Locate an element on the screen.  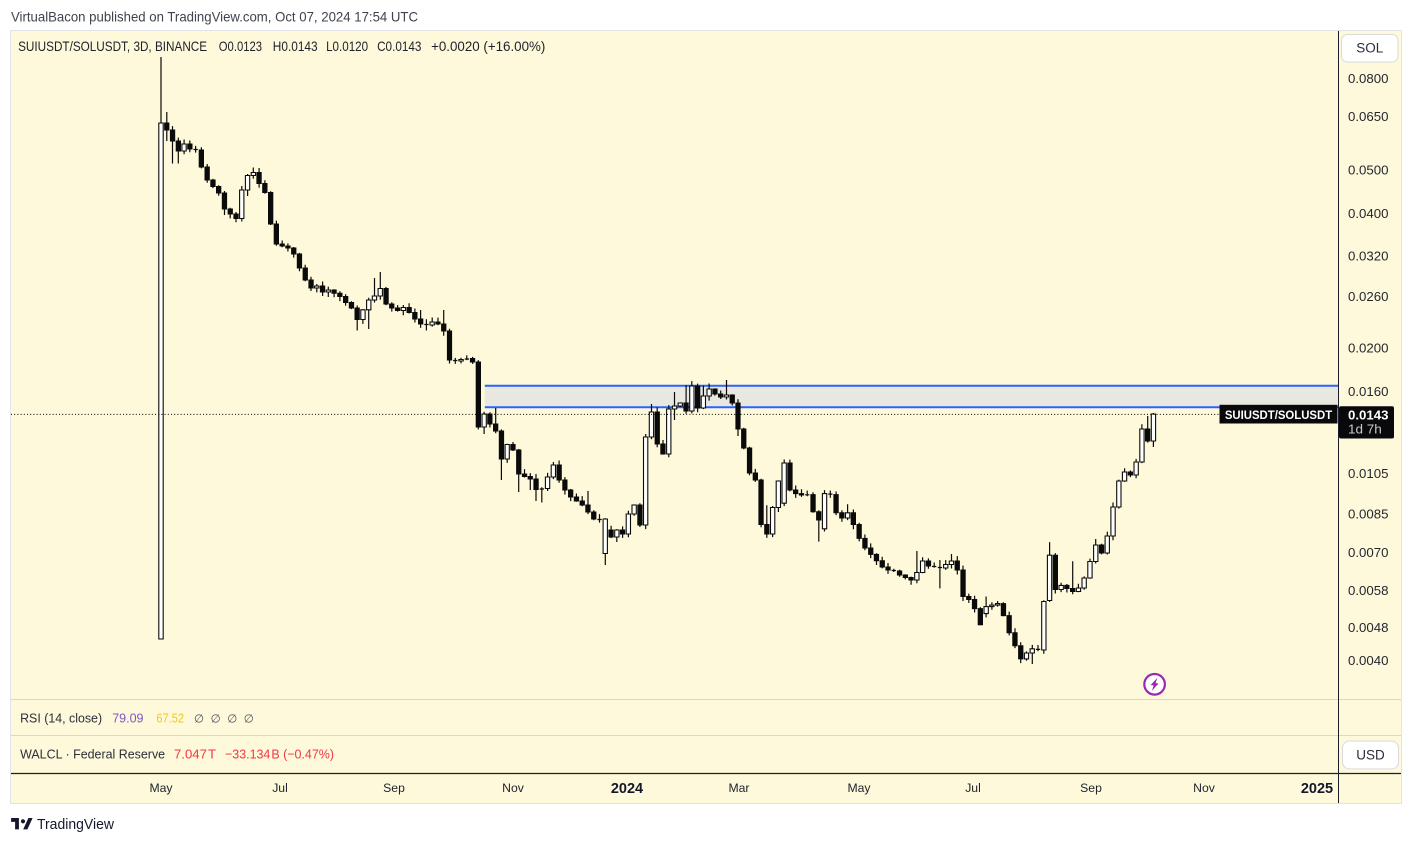
svg-text: 2024 is located at coordinates (627, 789).